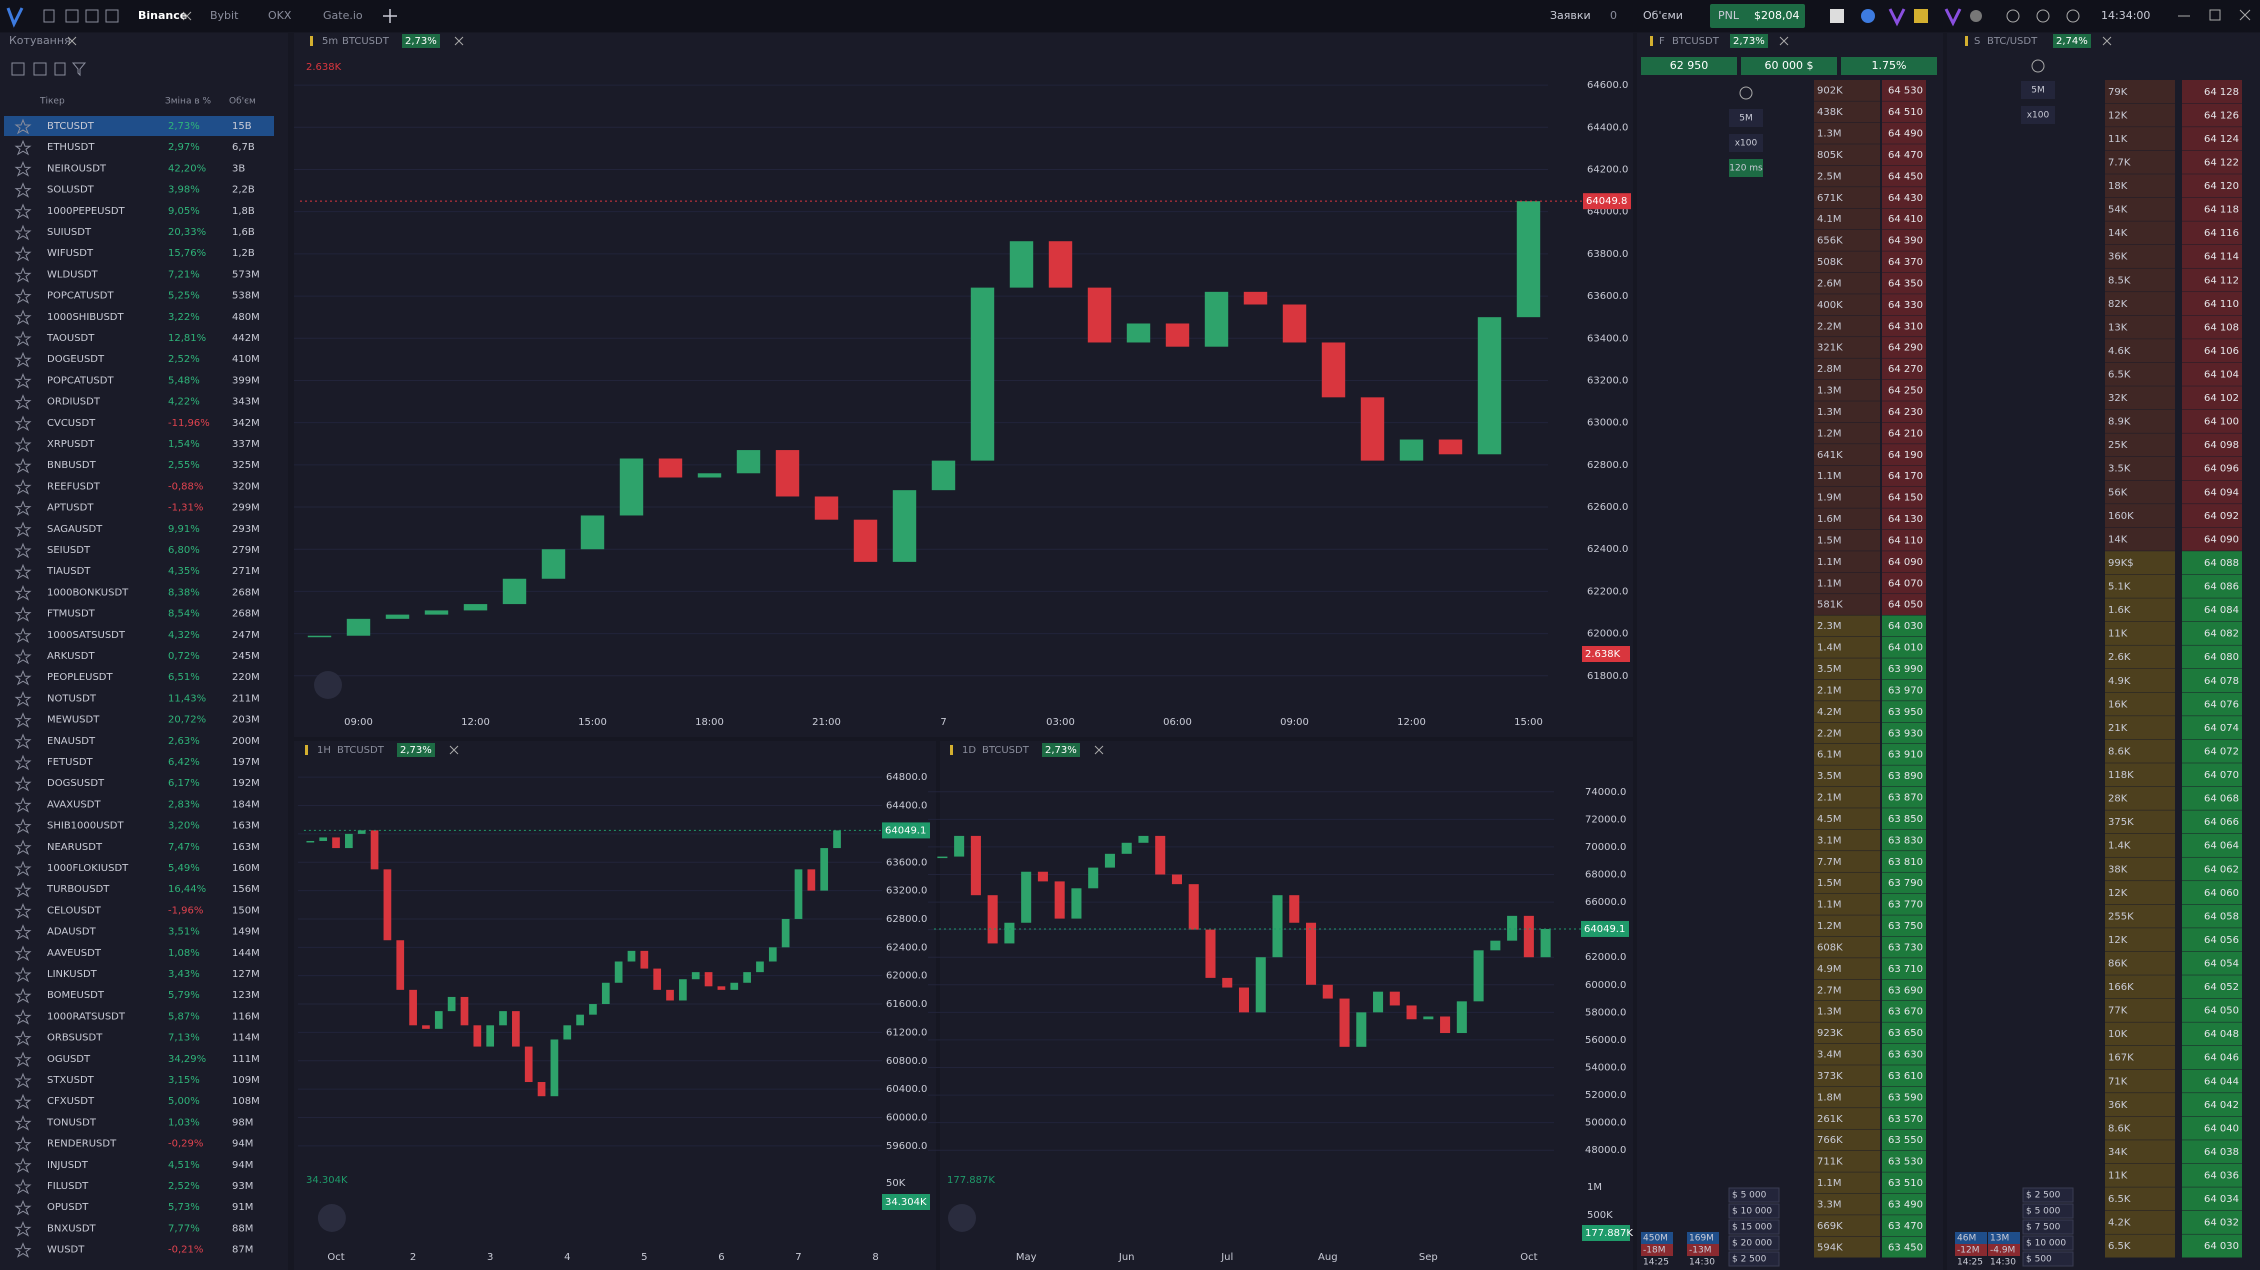  Describe the element at coordinates (133, 1207) in the screenshot. I see `watchlist-row: OPUSDT 5,73% 91M` at that location.